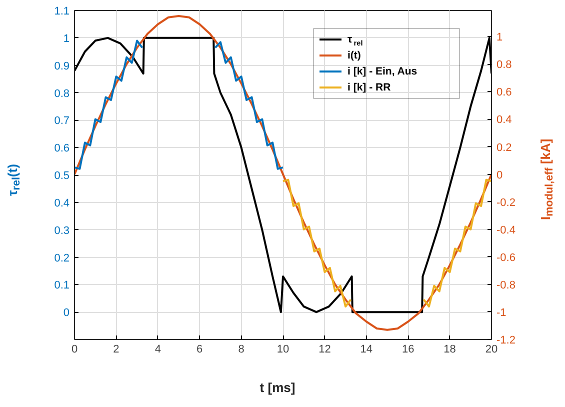 This screenshot has height=407, width=565. What do you see at coordinates (450, 350) in the screenshot?
I see `x-tick-label: 18` at bounding box center [450, 350].